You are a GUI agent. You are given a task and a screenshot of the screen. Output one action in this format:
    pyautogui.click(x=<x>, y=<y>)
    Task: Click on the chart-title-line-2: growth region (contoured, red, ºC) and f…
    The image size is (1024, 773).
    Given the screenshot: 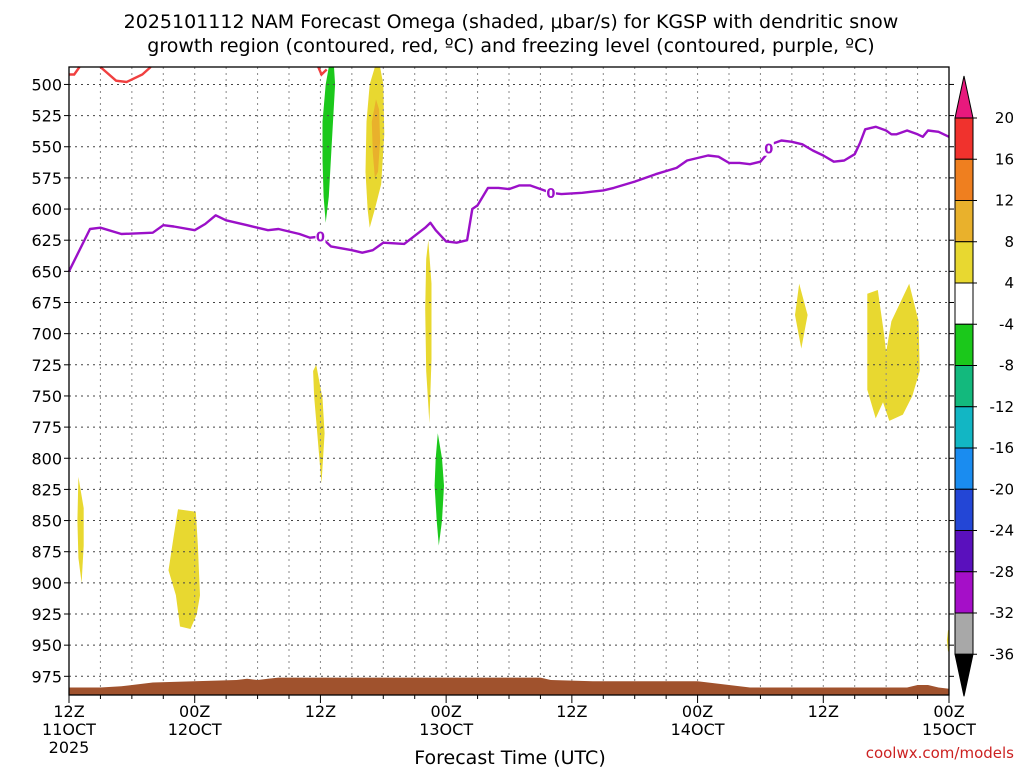 What is the action you would take?
    pyautogui.click(x=510, y=46)
    